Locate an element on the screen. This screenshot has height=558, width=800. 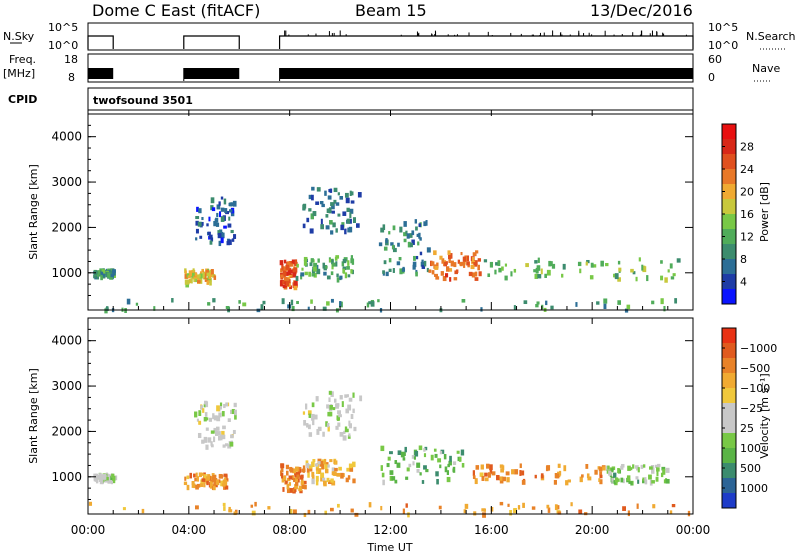
power-colorbar-label: Power [dB] is located at coordinates (764, 212).